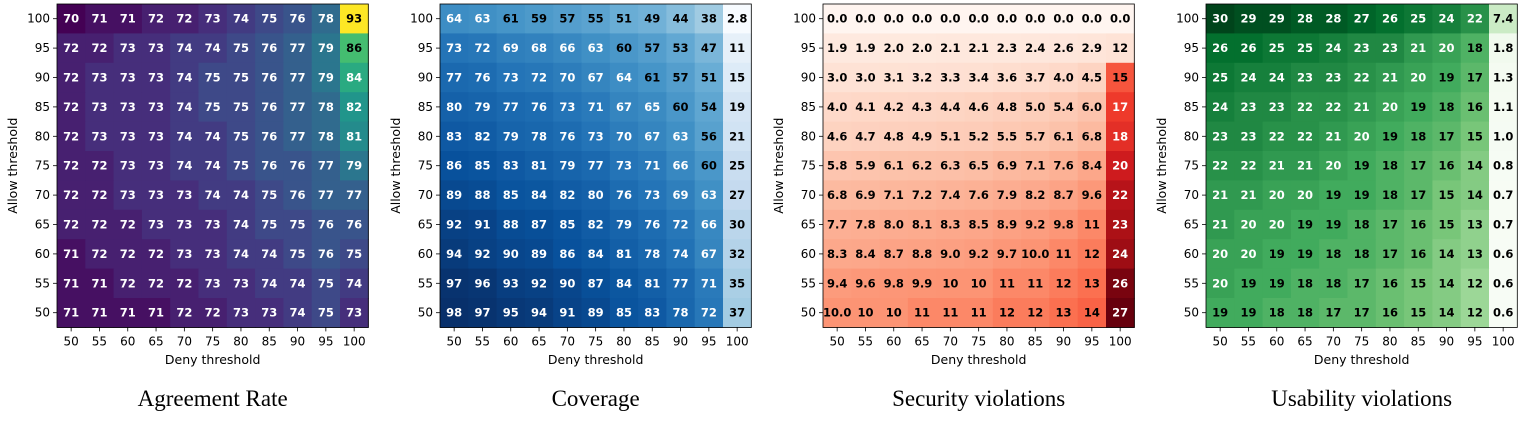 This screenshot has width=1524, height=425. What do you see at coordinates (950, 283) in the screenshot?
I see `cell-value-label: 10` at bounding box center [950, 283].